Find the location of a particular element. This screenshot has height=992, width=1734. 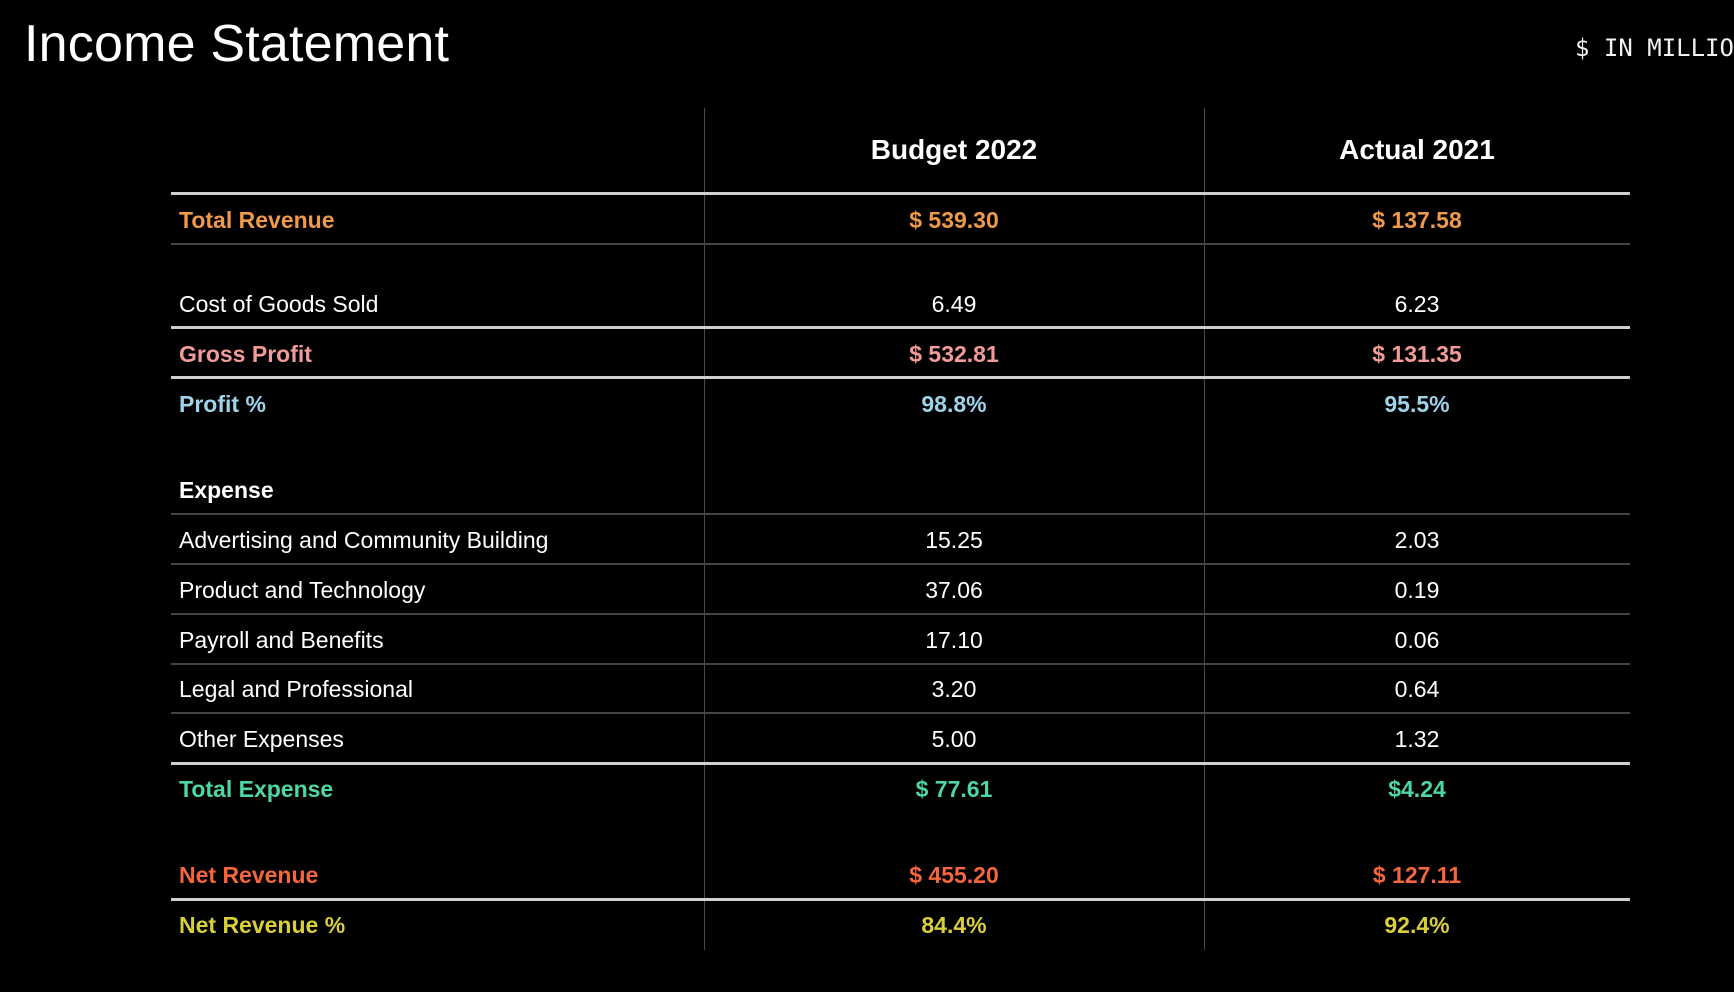

budget-2022-value: $ 455.20 is located at coordinates (954, 875).